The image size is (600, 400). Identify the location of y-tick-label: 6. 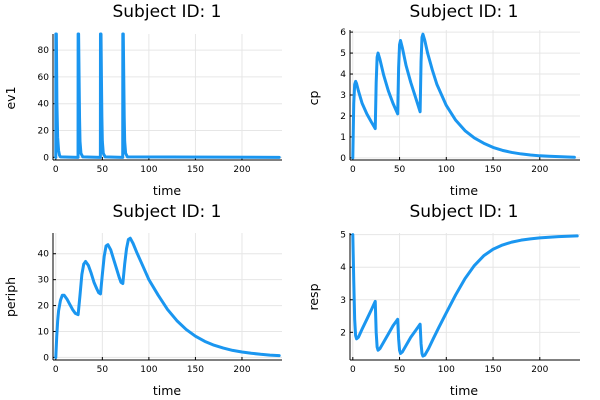
(343, 33).